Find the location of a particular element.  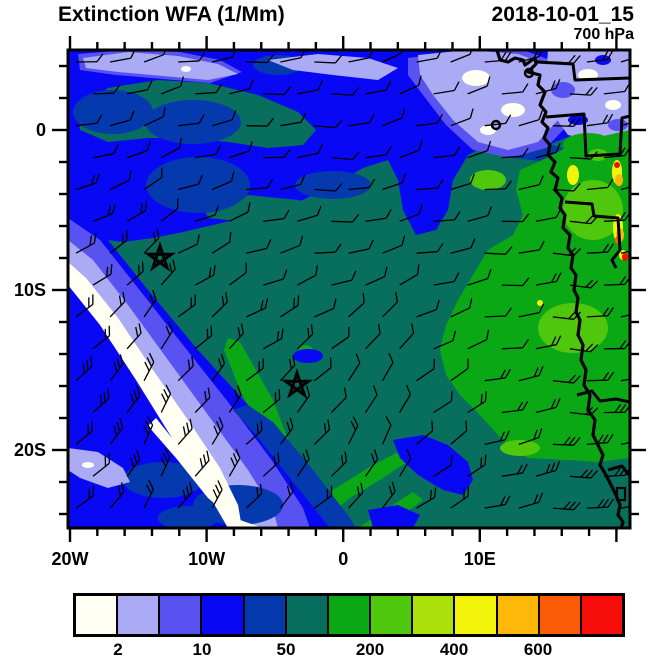

island-outline is located at coordinates (529, 73).